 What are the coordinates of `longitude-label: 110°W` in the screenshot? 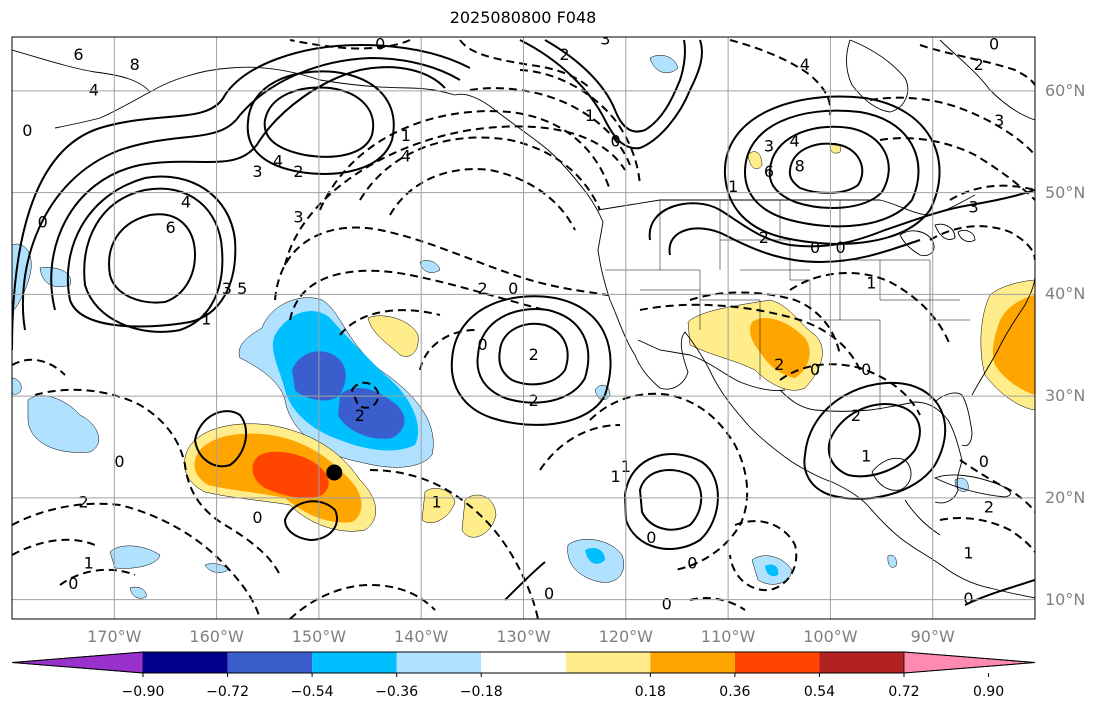 It's located at (728, 636).